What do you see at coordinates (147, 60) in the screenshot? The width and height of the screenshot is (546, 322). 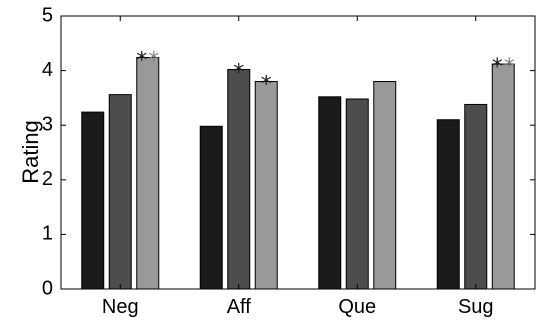 I see `significance-star-neg-3: **` at bounding box center [147, 60].